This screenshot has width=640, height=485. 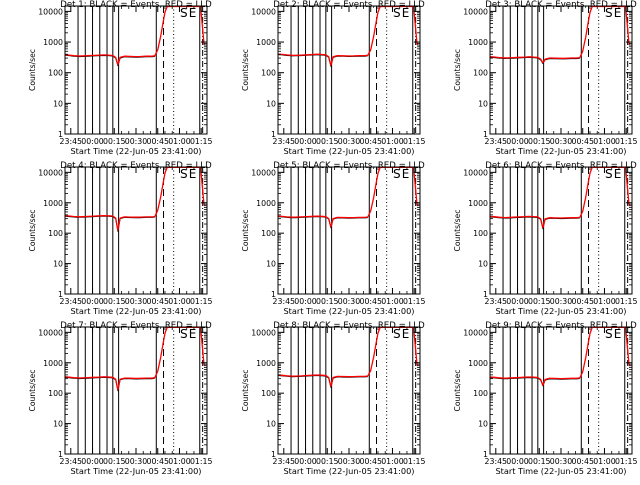 What do you see at coordinates (136, 326) in the screenshot?
I see `chart-title: Det 7: BLACK = Events, RED = LLD` at bounding box center [136, 326].